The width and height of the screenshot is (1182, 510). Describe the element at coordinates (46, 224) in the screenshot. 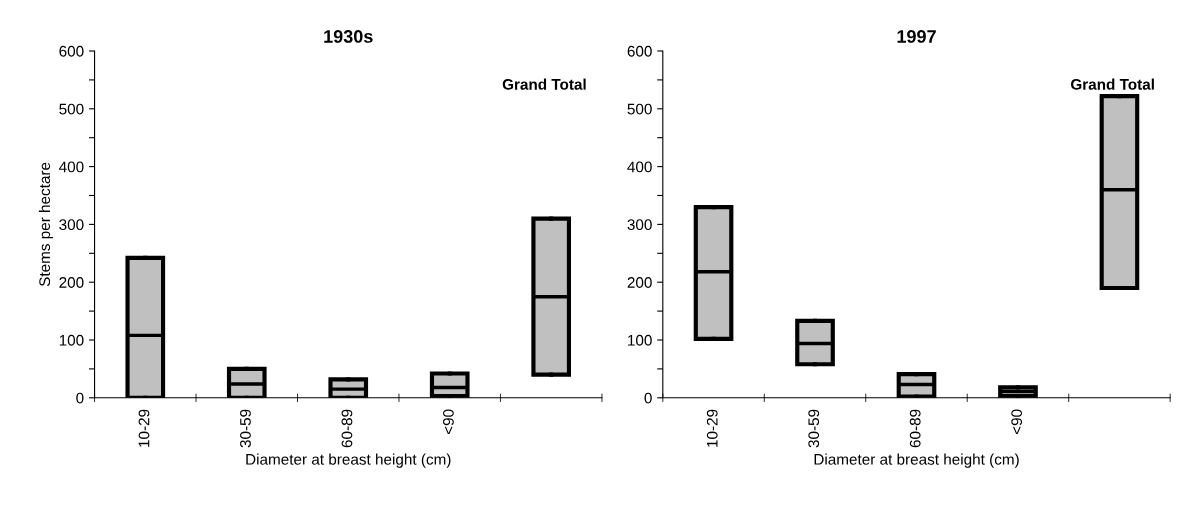

I see `y-axis-title: Stems per hectare` at that location.